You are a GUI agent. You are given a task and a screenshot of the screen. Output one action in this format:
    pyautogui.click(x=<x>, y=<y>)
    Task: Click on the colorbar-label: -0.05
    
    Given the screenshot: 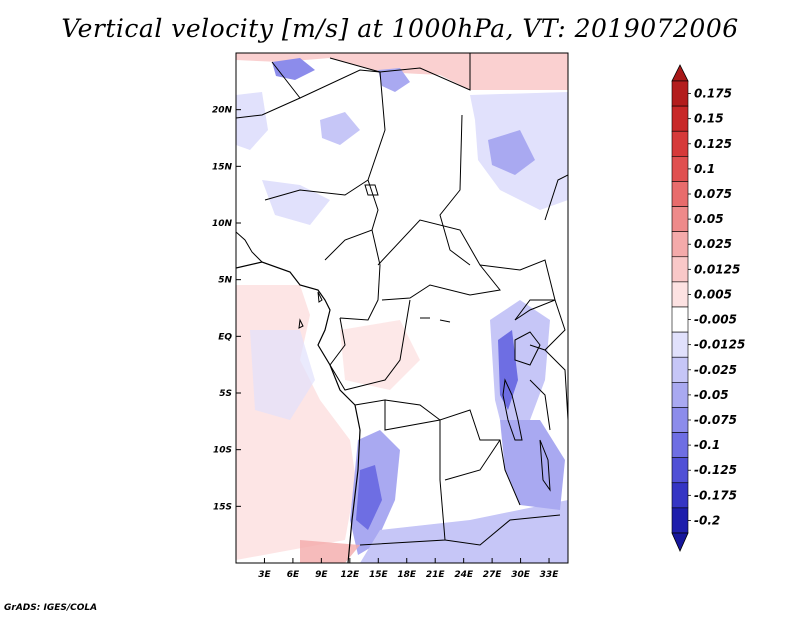 What is the action you would take?
    pyautogui.click(x=711, y=395)
    